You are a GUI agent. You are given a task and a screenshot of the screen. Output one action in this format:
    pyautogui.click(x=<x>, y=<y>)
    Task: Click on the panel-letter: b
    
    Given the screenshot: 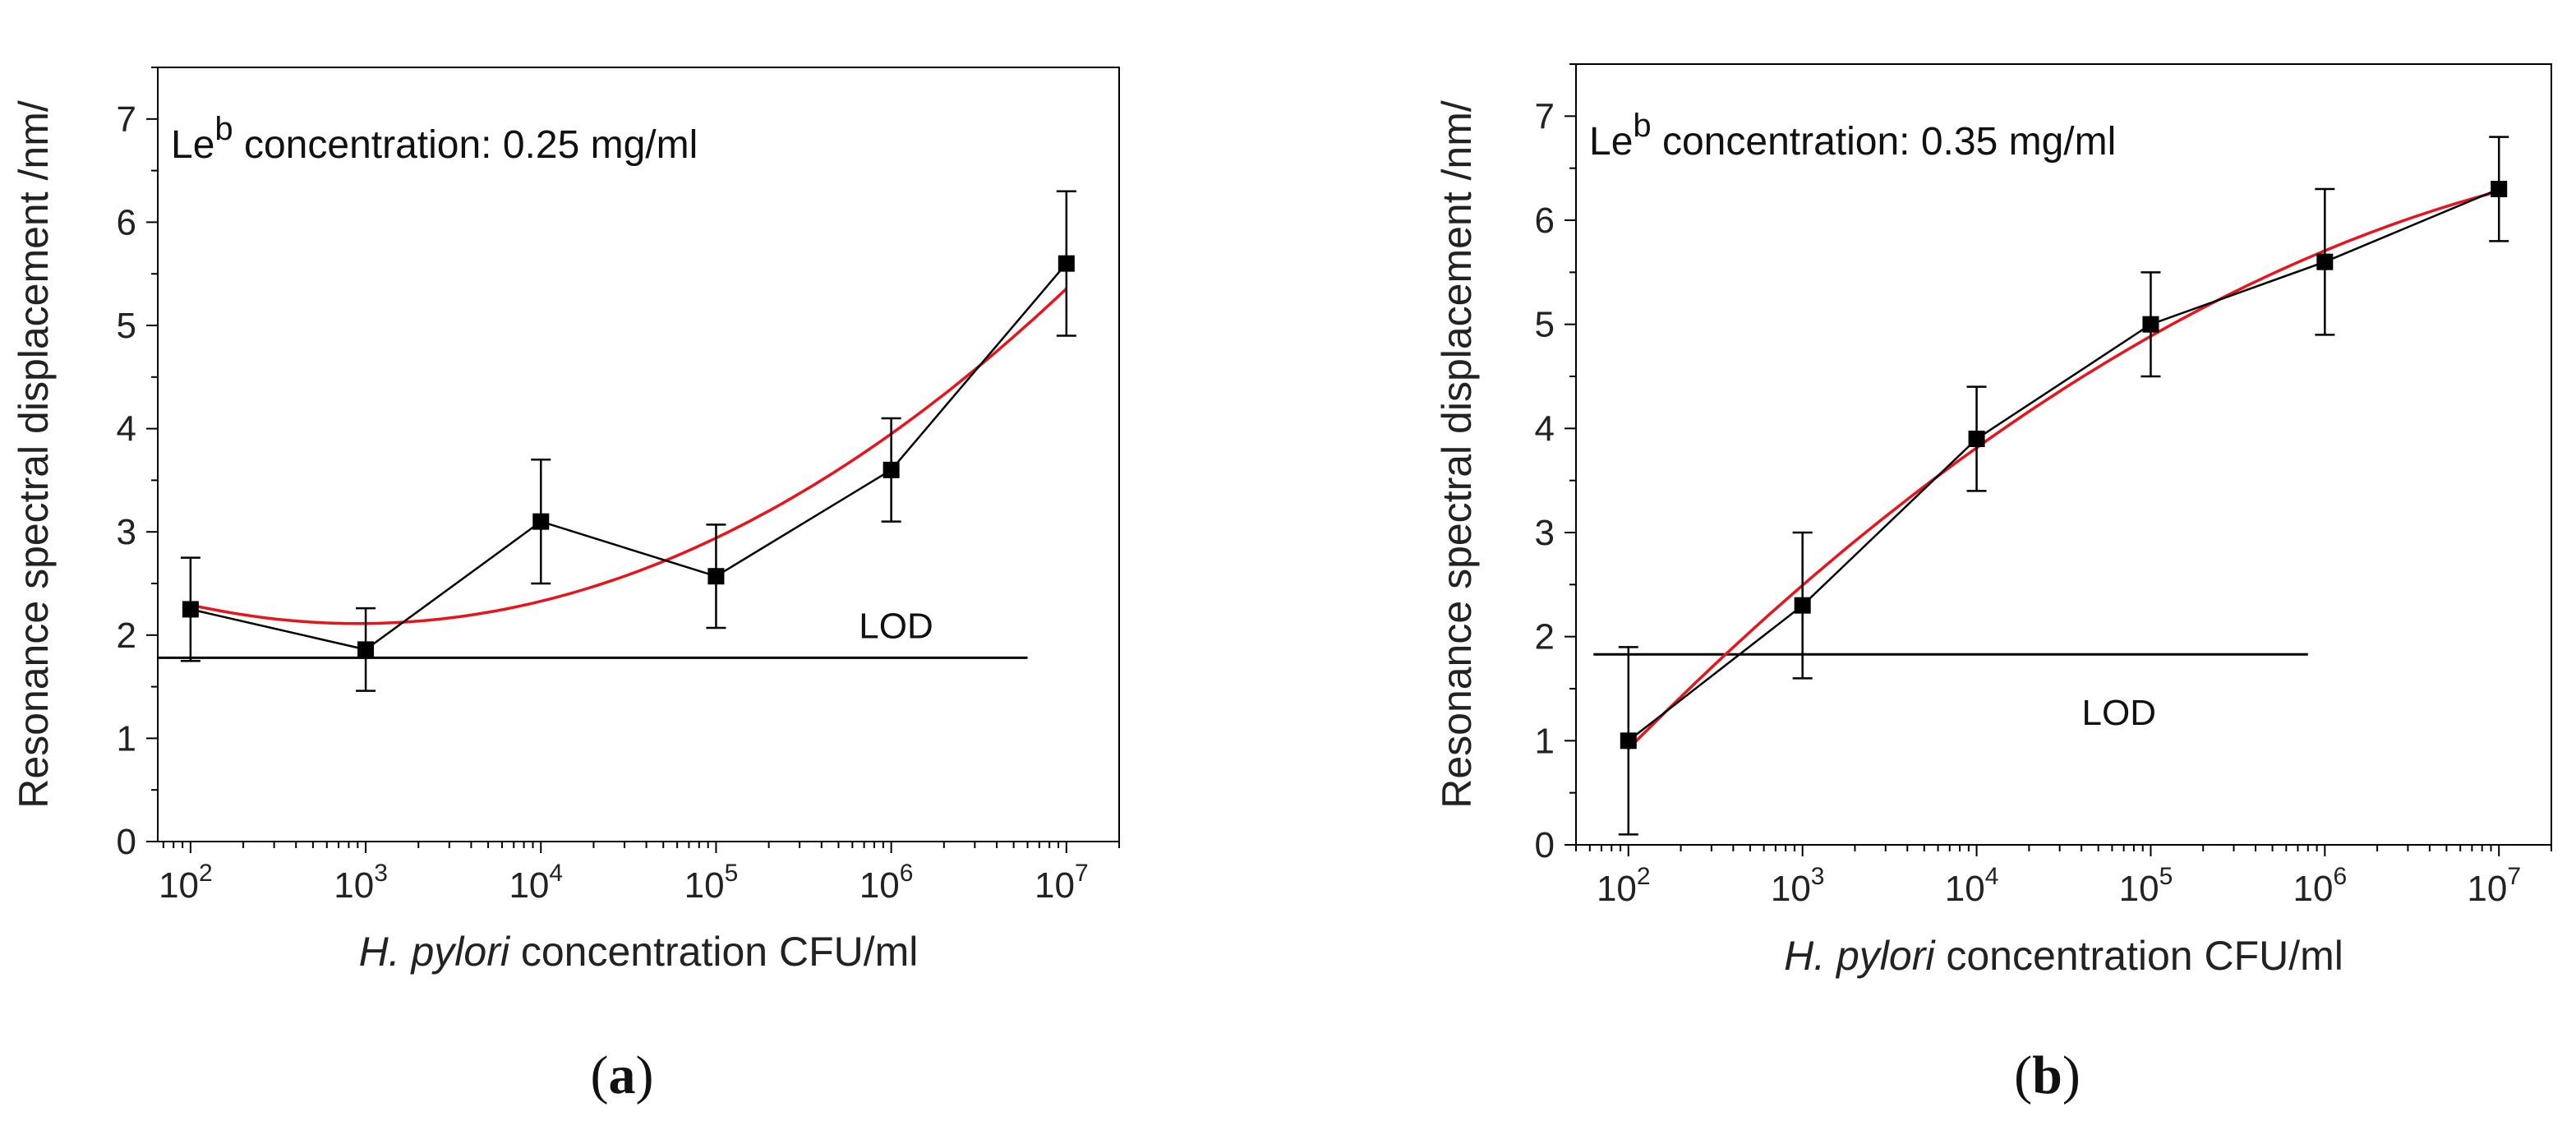 What is the action you would take?
    pyautogui.click(x=2047, y=1075)
    